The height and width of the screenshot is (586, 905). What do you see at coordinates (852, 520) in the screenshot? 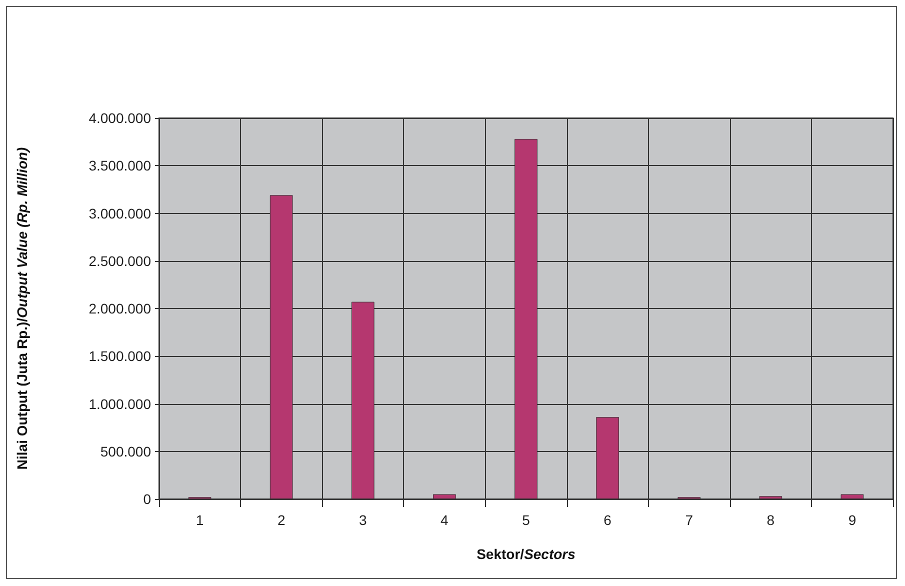
I see `x-tick-label: 9` at bounding box center [852, 520].